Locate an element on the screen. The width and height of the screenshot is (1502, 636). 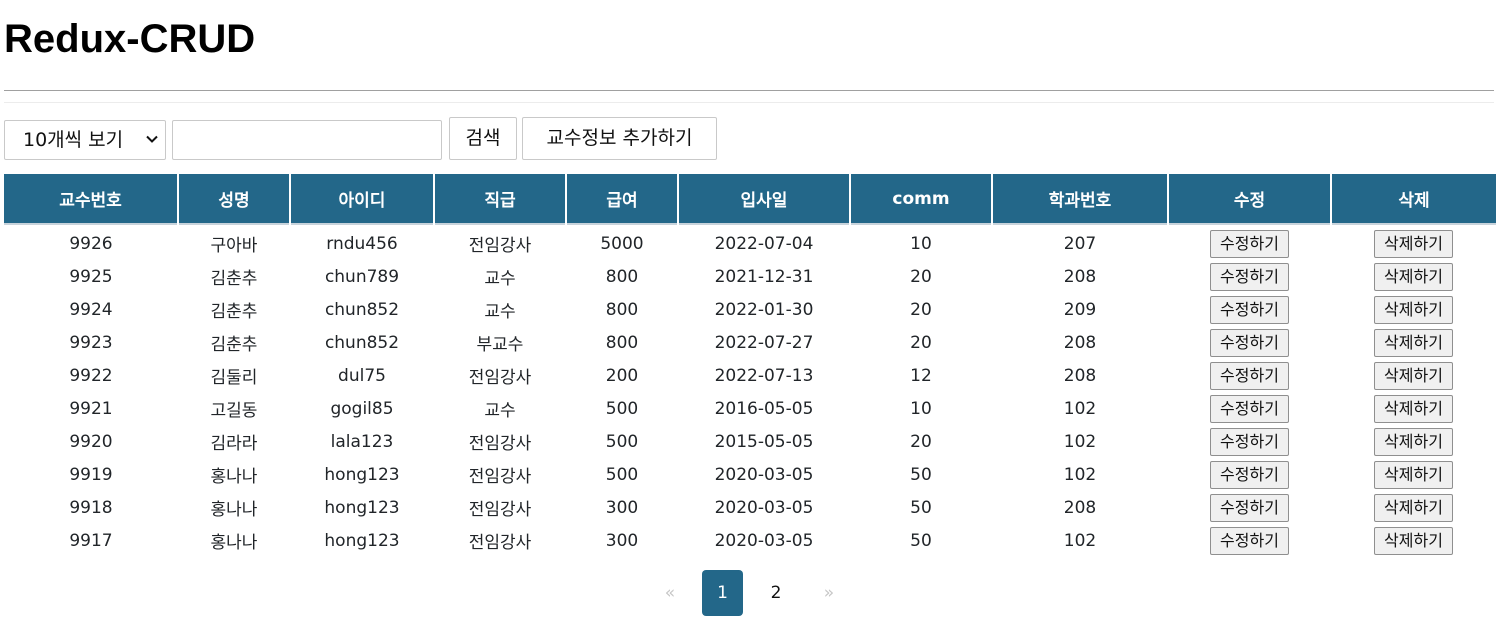
pagination-next: » is located at coordinates (829, 593).